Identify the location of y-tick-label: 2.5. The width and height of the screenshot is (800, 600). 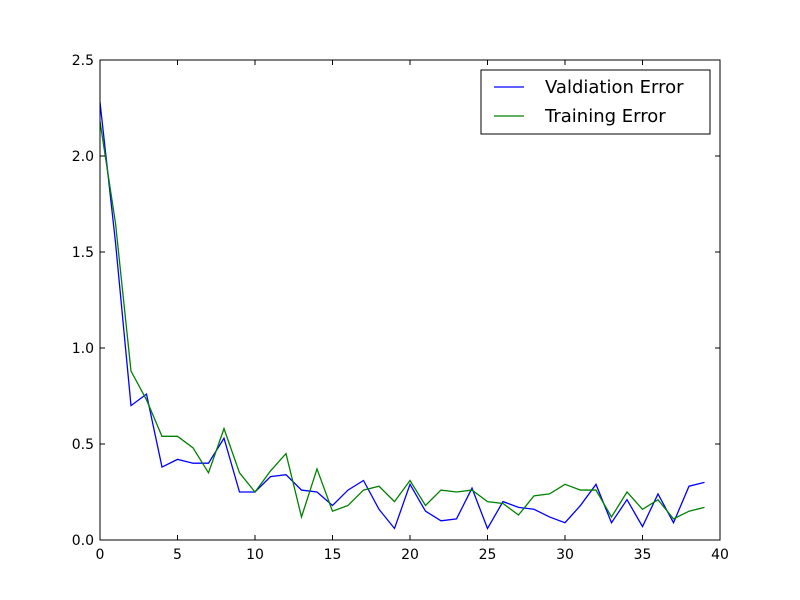
(83, 61).